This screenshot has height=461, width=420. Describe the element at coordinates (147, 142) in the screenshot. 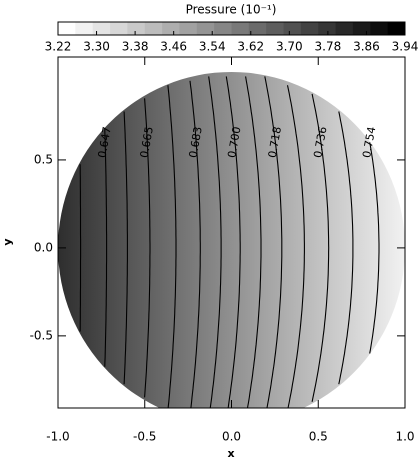

I see `contour-label: 0.665` at that location.